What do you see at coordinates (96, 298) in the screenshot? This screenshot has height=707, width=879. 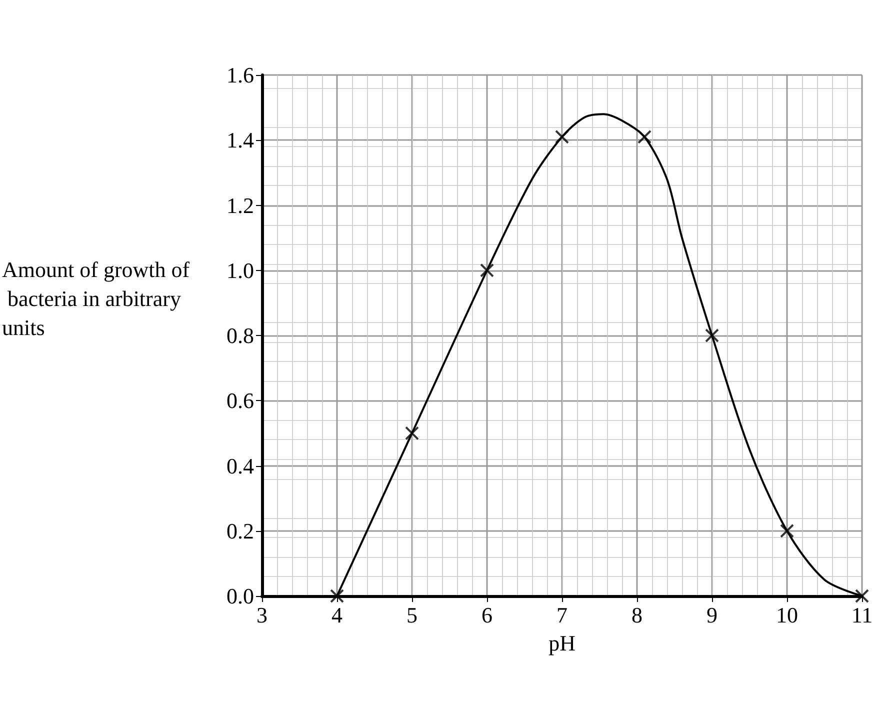 I see `y-axis-title: Amount of growth of bacteria in arbitrary units` at bounding box center [96, 298].